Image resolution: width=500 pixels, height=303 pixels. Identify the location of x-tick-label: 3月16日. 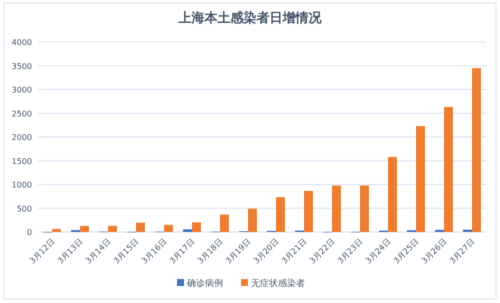
(154, 251).